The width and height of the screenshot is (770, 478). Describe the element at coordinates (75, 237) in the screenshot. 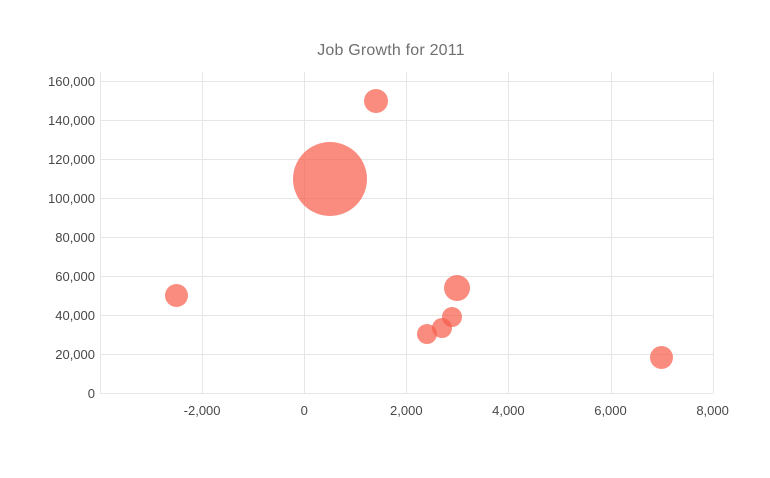

I see `y-axis-tick-label: 80,000` at that location.